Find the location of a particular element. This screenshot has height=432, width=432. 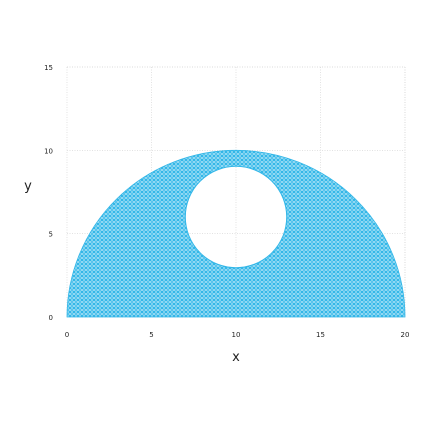

x-axis-ticks: 0 5 10 15 20 is located at coordinates (237, 335).